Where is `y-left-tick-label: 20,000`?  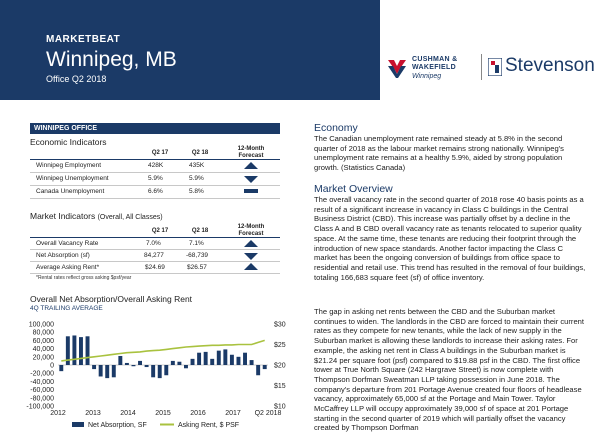 y-left-tick-label: 20,000 is located at coordinates (44, 357).